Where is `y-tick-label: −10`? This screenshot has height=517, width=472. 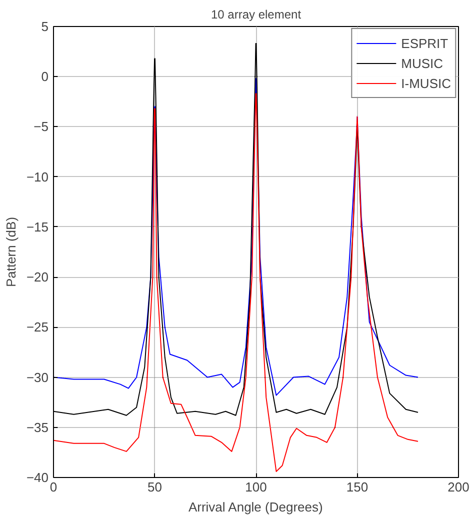 y-tick-label: −10 is located at coordinates (37, 176).